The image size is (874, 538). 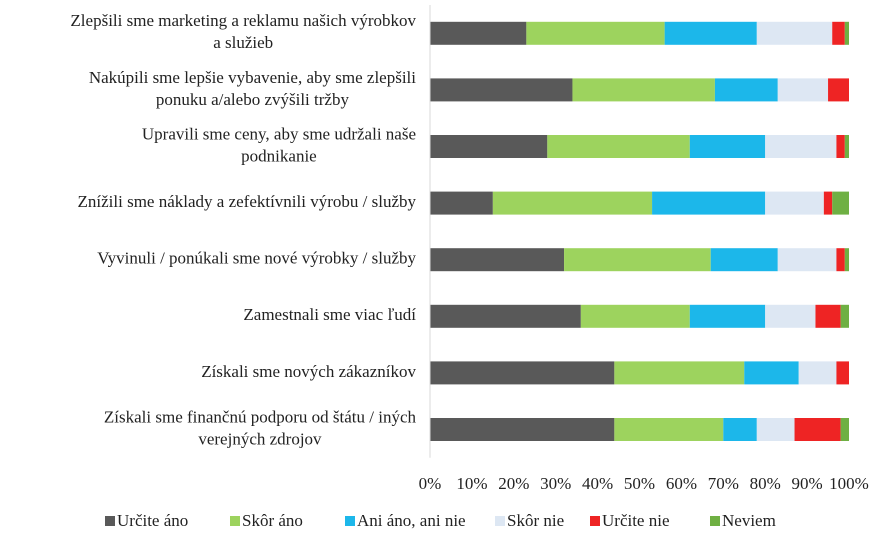 I want to click on category-label: Zamestnali sme viac ľudí, so click(x=329, y=314).